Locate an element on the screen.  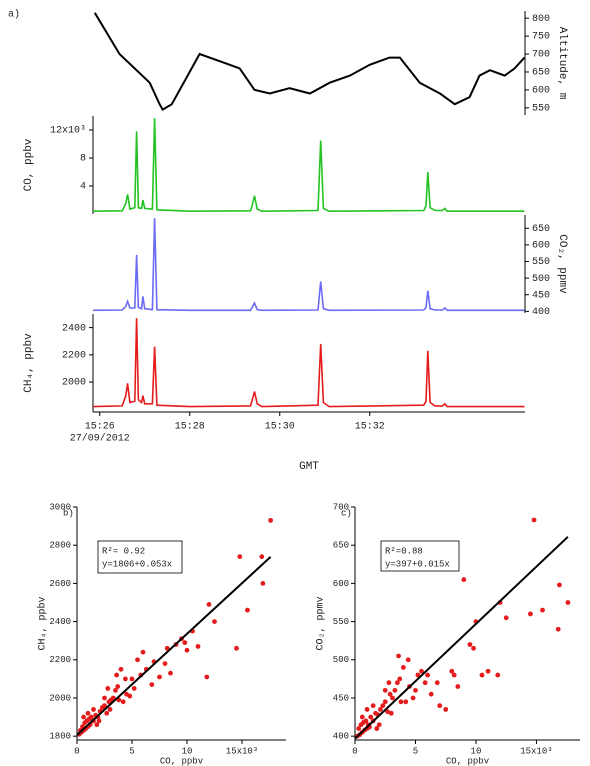
x-axis-label: GMT is located at coordinates (309, 467).